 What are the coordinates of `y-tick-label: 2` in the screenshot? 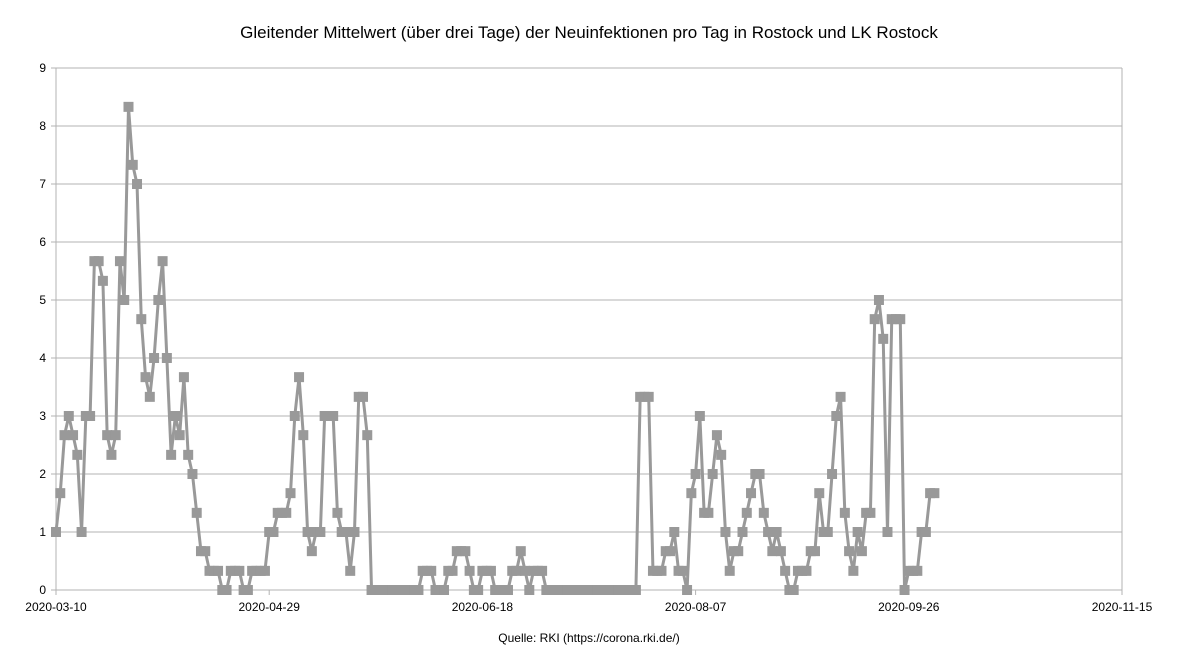 It's located at (42, 474).